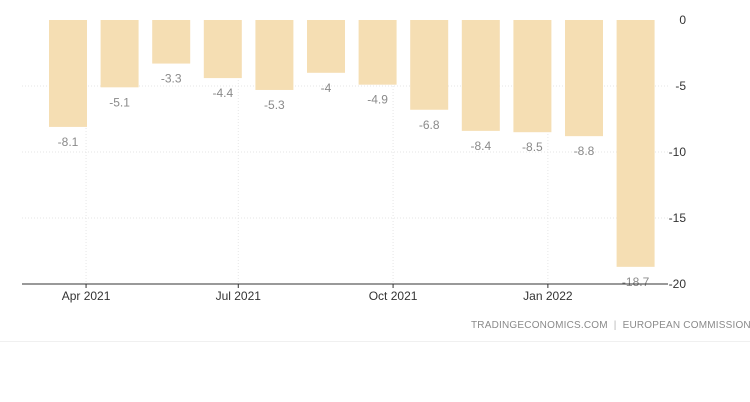  What do you see at coordinates (239, 296) in the screenshot?
I see `x-tick-label: Jul 2021` at bounding box center [239, 296].